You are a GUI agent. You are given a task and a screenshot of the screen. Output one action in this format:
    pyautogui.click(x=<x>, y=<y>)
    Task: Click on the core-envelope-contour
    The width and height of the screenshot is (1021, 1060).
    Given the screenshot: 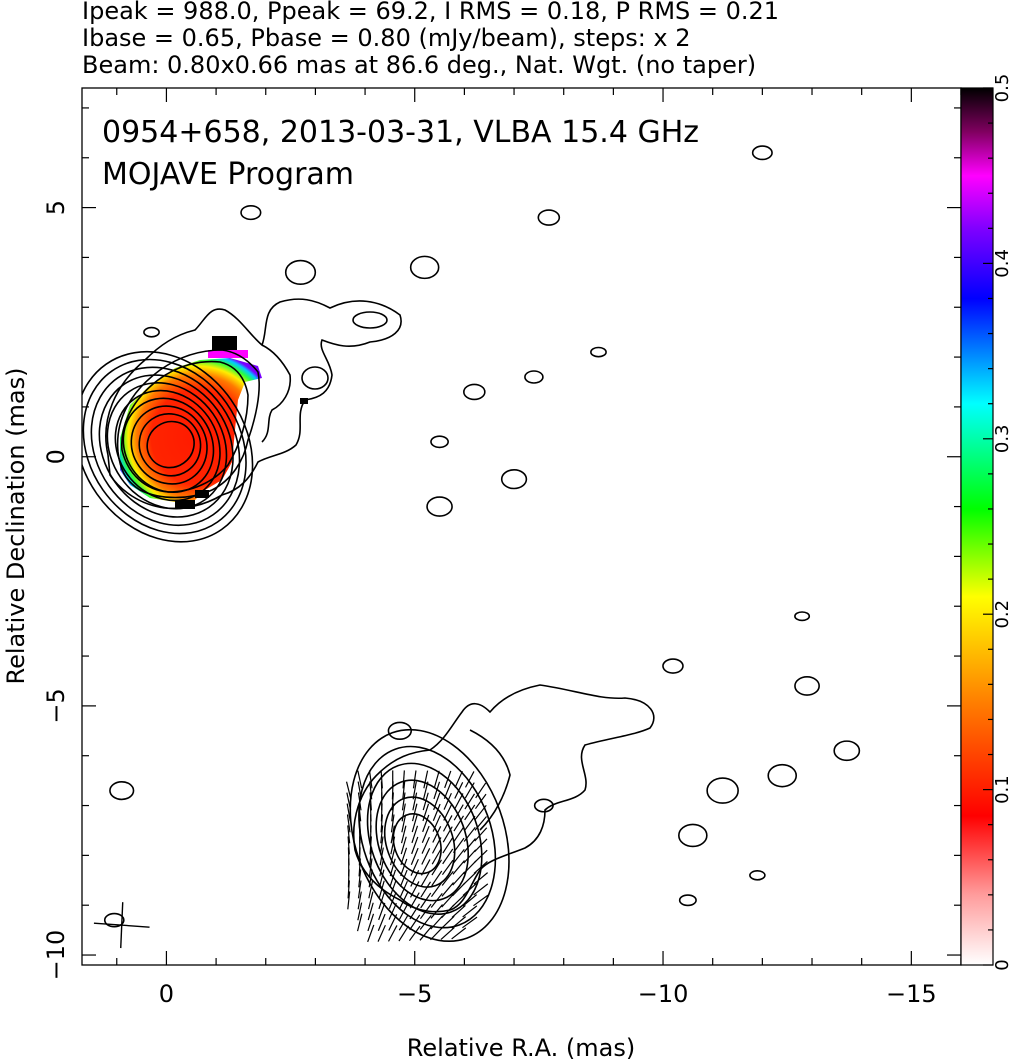 What is the action you would take?
    pyautogui.click(x=253, y=404)
    